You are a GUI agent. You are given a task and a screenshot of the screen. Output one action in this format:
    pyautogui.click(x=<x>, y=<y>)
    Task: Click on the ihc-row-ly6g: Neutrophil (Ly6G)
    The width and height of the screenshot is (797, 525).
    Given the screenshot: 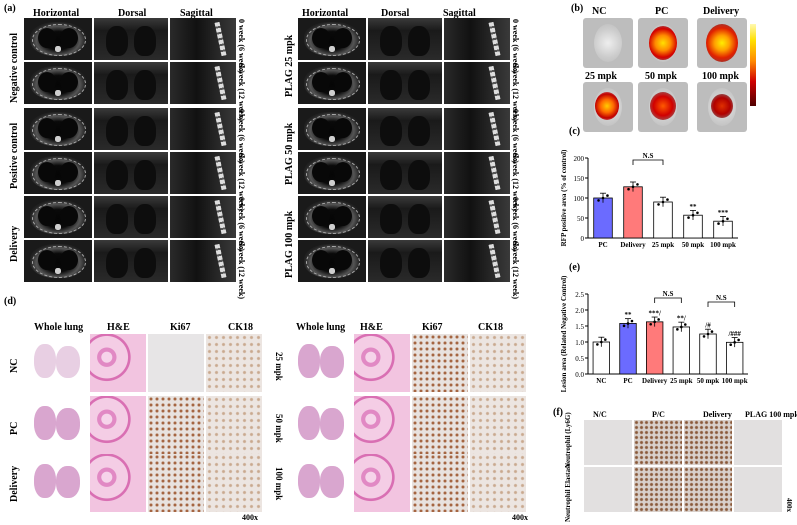 What is the action you would take?
    pyautogui.click(x=568, y=440)
    